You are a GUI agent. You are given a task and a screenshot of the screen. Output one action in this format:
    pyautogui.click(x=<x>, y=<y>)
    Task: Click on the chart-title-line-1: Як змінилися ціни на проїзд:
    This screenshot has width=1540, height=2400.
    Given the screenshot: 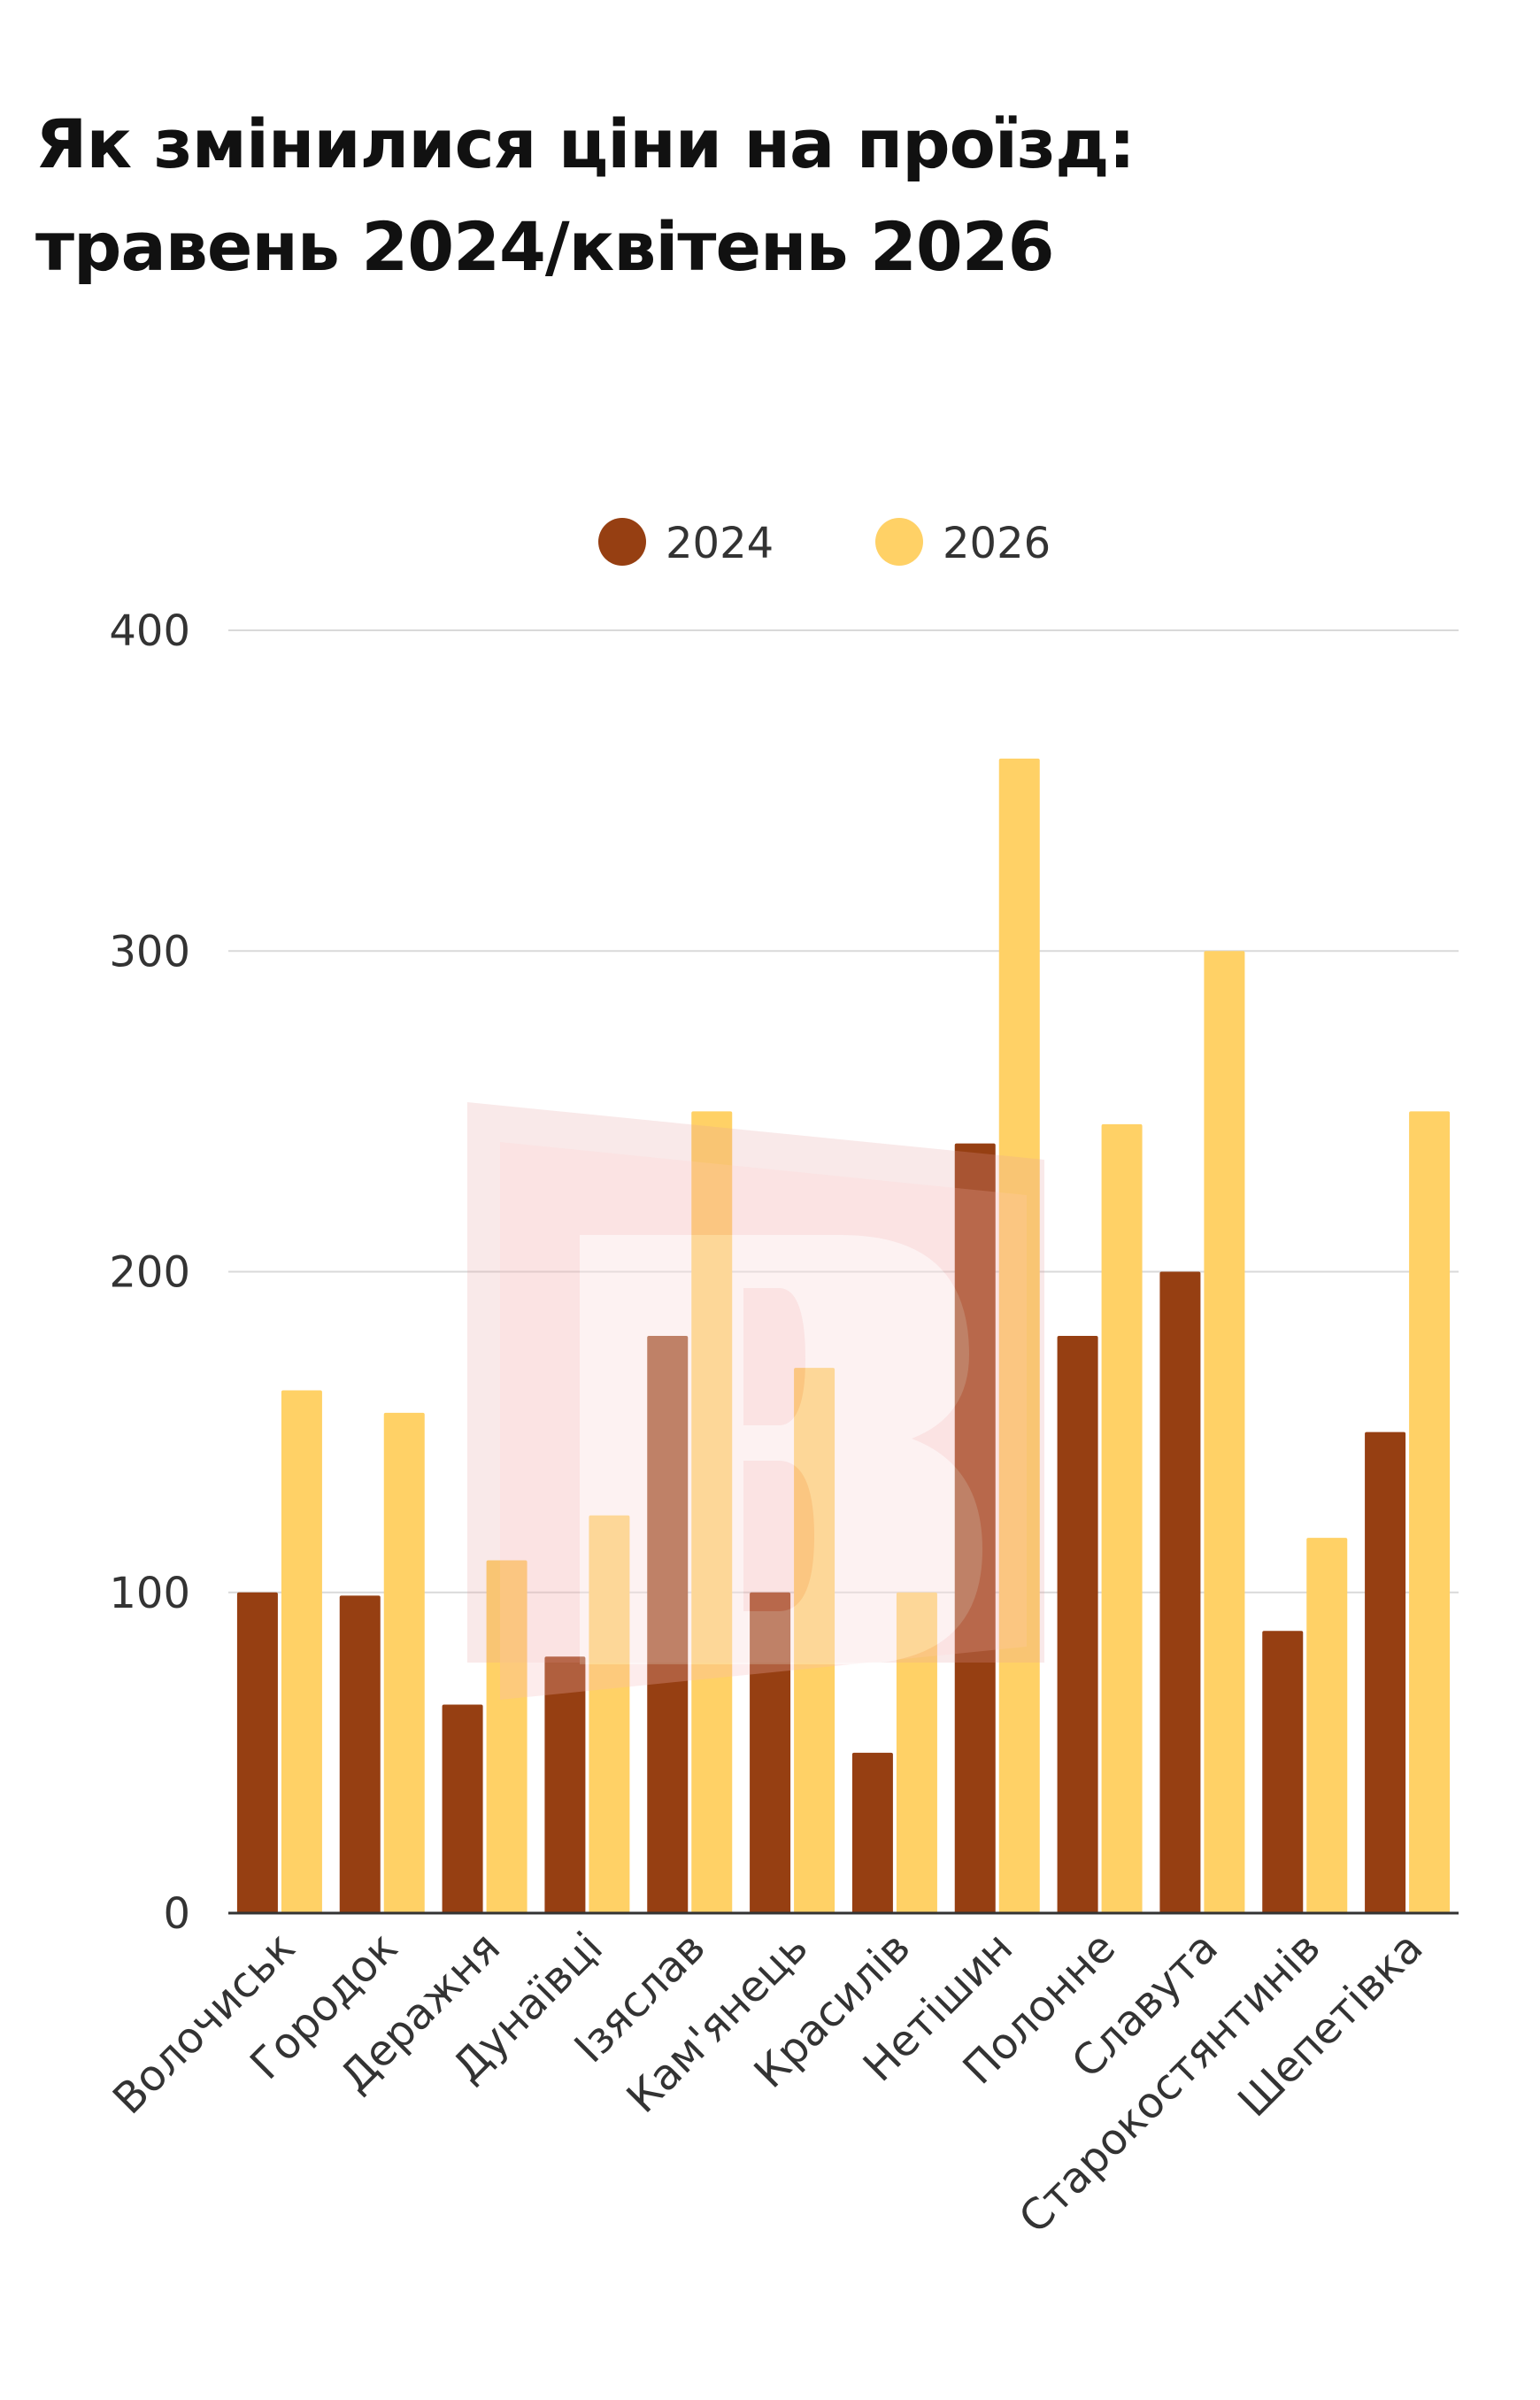 What is the action you would take?
    pyautogui.click(x=585, y=144)
    